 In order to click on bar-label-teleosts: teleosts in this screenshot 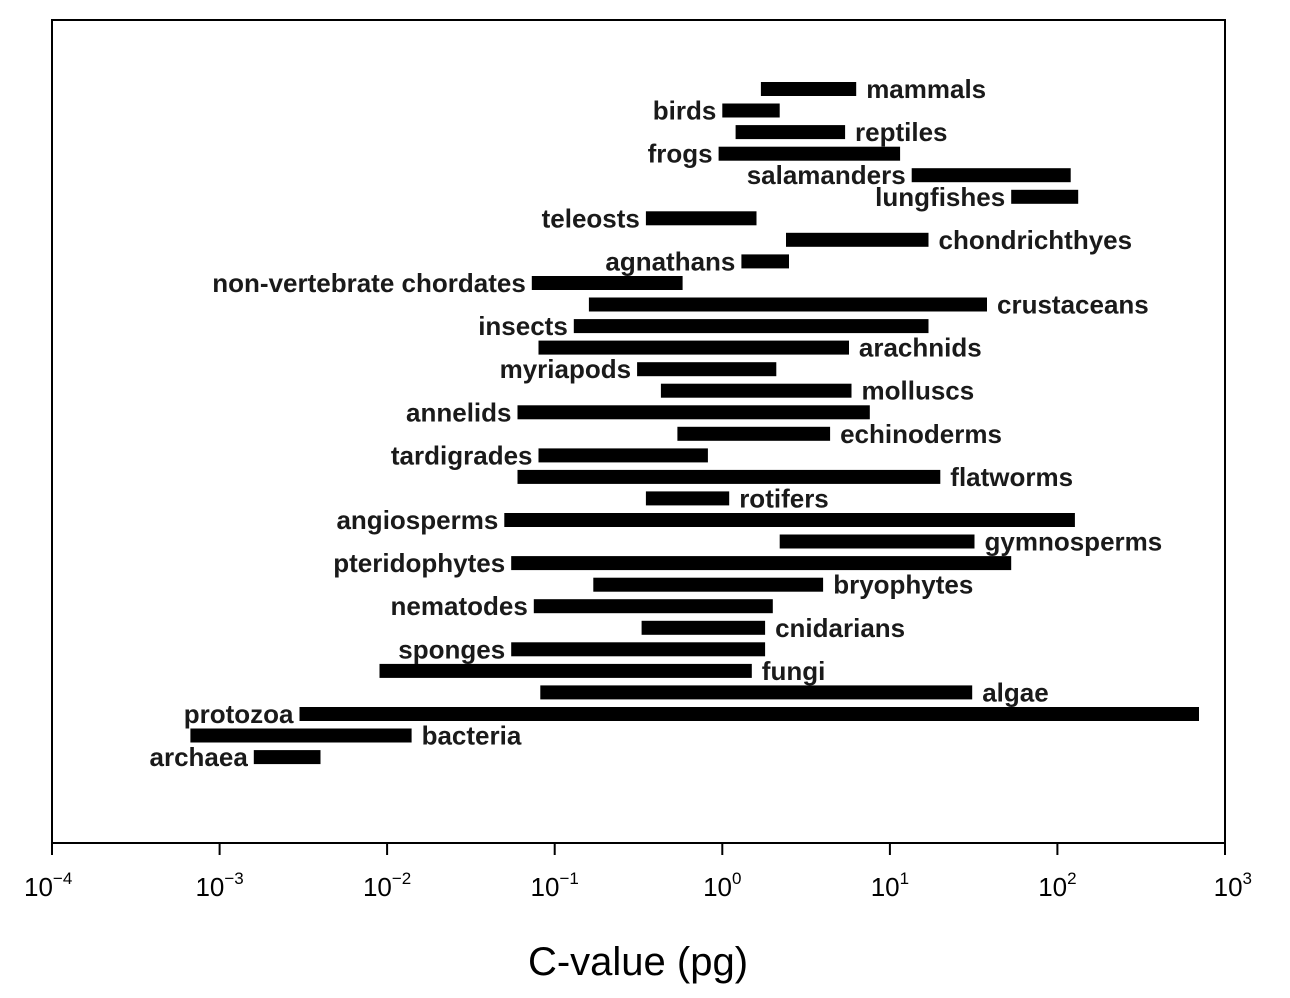, I will do `click(591, 218)`.